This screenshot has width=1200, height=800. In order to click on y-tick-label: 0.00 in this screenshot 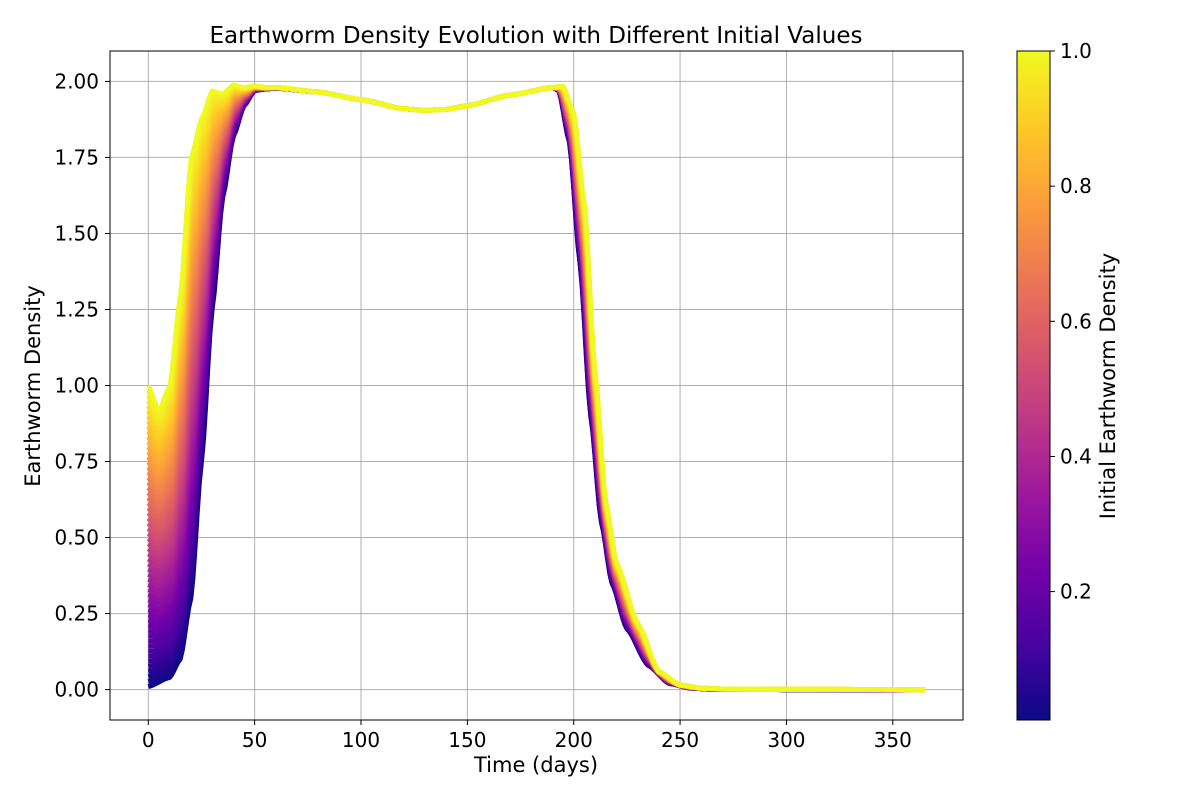, I will do `click(76, 690)`.